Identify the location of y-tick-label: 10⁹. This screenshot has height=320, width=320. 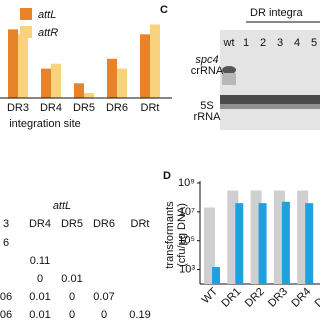
(186, 183).